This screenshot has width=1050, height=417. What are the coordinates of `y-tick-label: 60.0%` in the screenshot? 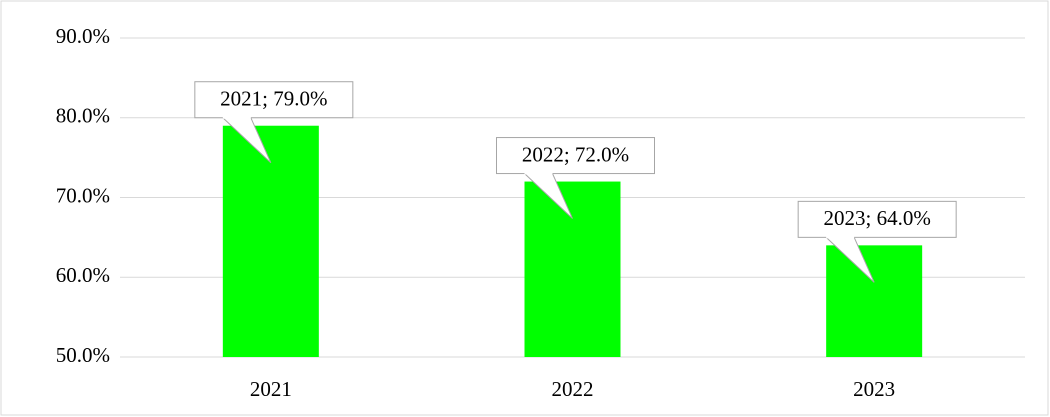 It's located at (83, 275).